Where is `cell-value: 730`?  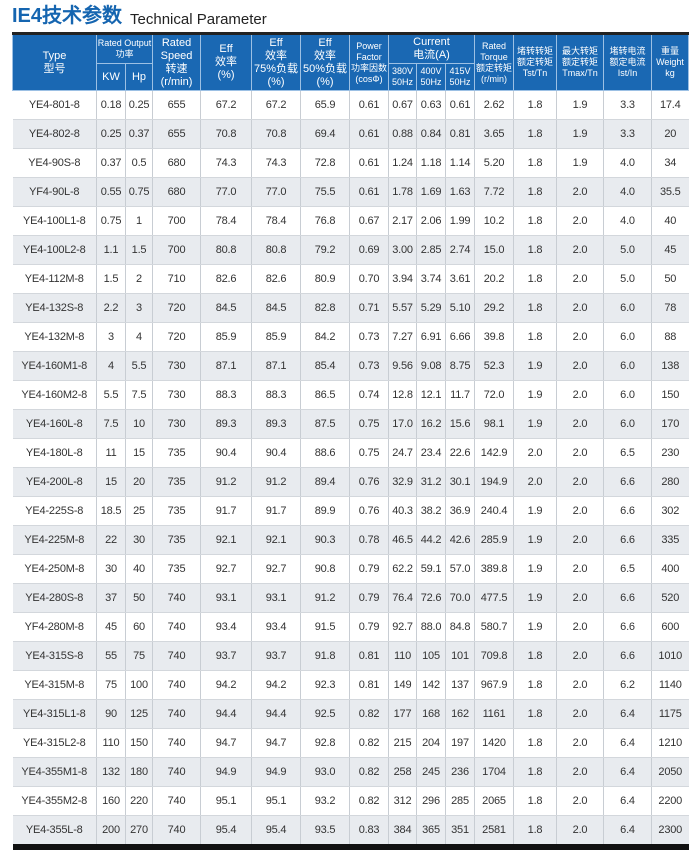
cell-value: 730 is located at coordinates (176, 366).